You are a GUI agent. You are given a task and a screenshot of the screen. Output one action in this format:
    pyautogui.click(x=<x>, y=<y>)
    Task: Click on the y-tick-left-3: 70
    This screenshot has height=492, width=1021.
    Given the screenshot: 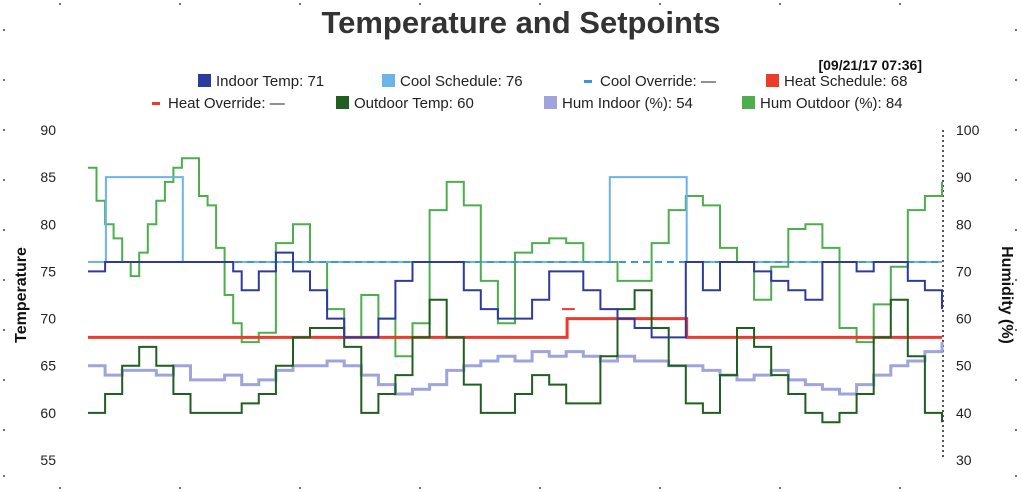 What is the action you would take?
    pyautogui.click(x=48, y=319)
    